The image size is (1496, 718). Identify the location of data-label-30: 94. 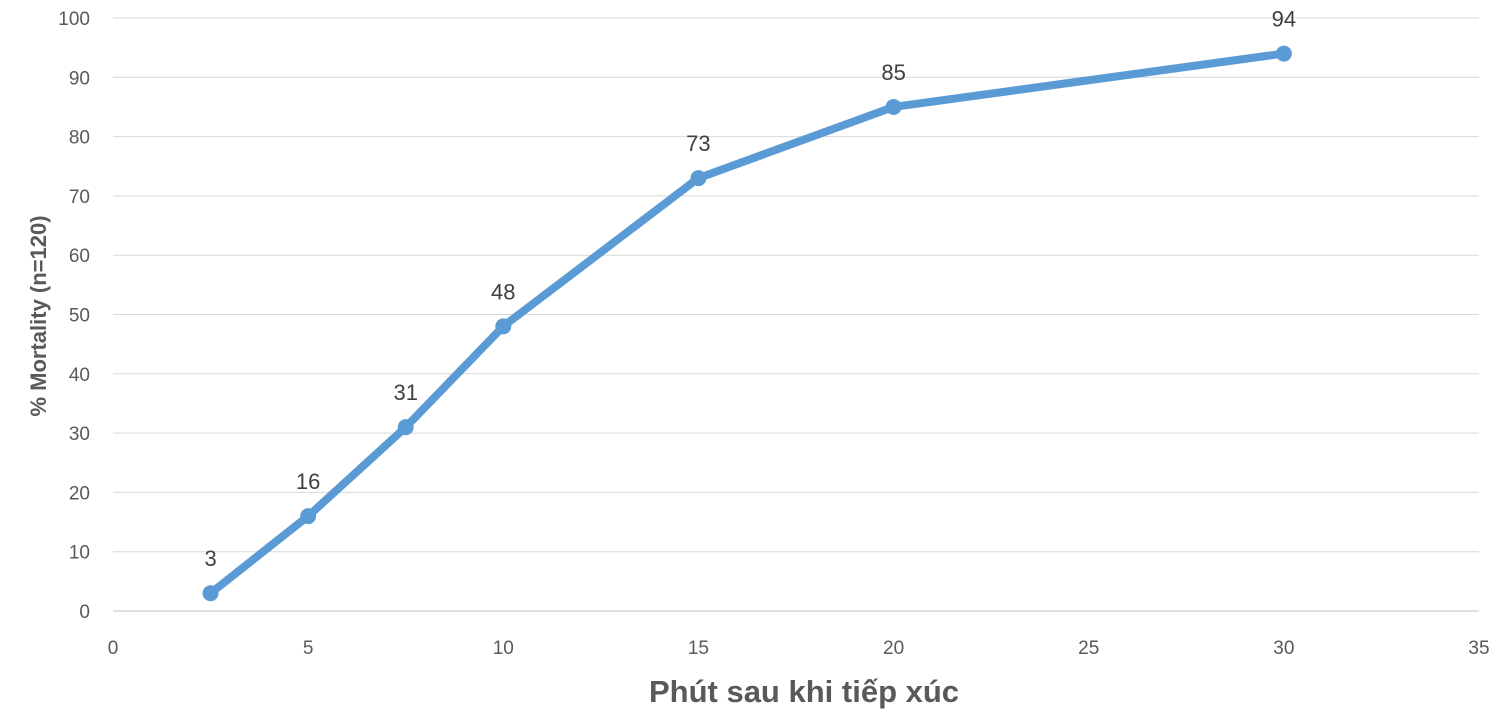
(1284, 19).